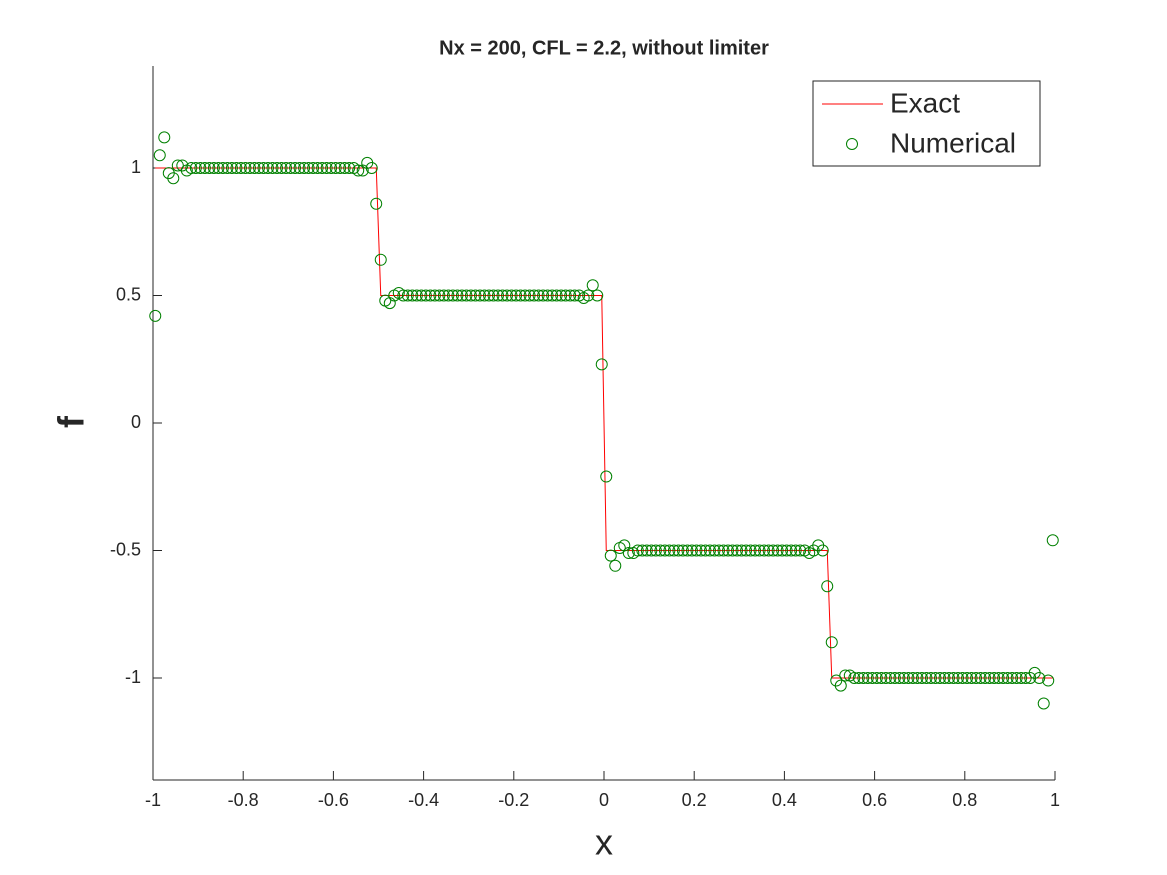 The width and height of the screenshot is (1167, 875). What do you see at coordinates (136, 167) in the screenshot?
I see `y-tick-label: 1` at bounding box center [136, 167].